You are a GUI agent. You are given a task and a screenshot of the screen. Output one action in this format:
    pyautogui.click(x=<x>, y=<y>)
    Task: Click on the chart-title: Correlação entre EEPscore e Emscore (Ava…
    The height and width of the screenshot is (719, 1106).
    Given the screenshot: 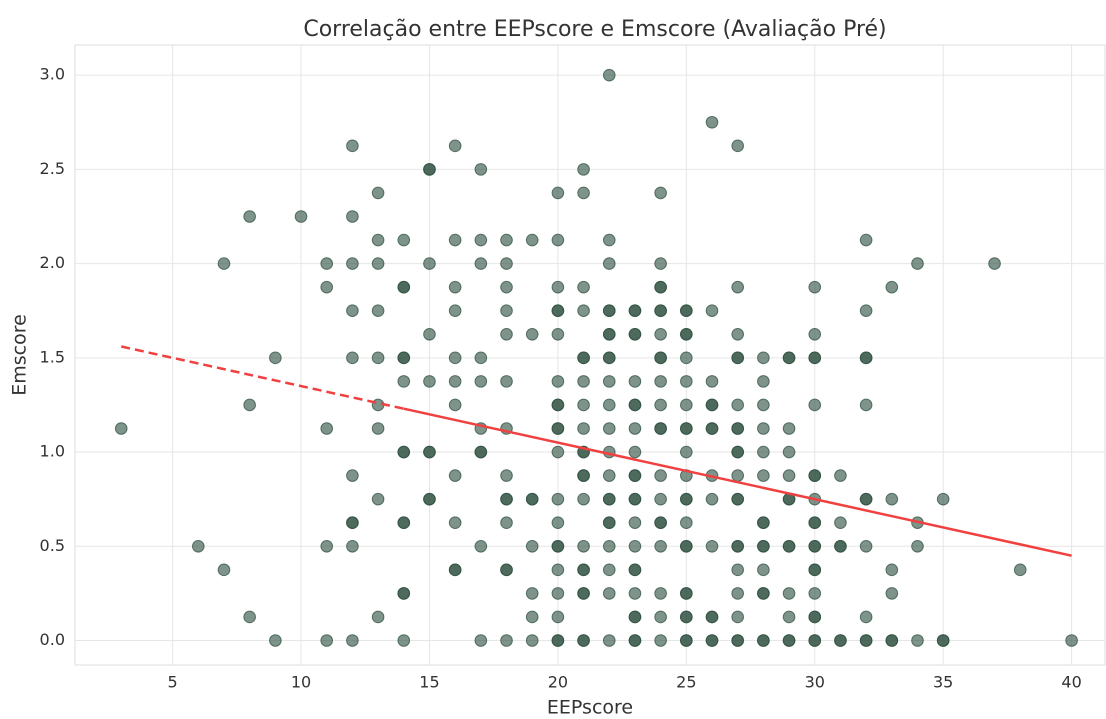 What is the action you would take?
    pyautogui.click(x=594, y=29)
    